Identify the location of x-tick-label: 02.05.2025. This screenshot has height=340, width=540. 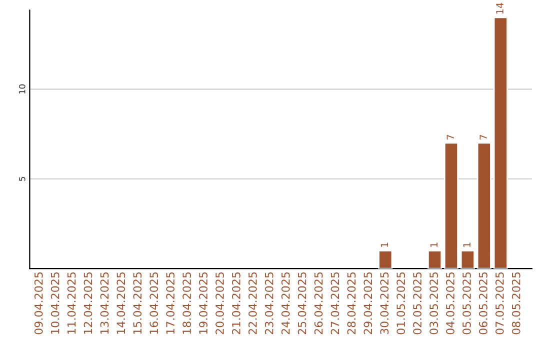
(417, 303).